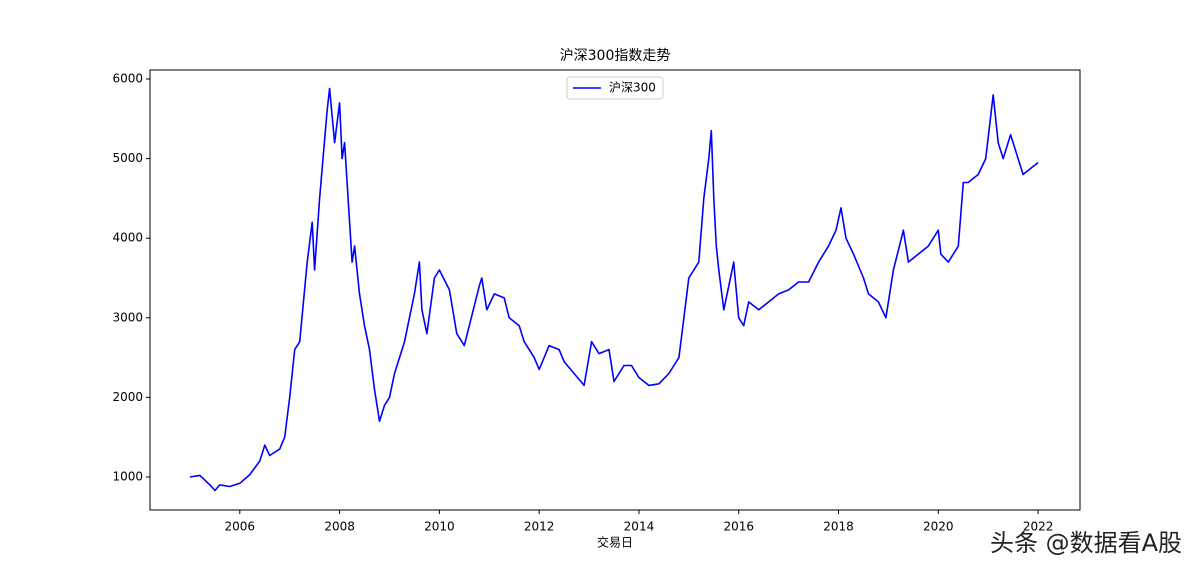 This screenshot has width=1200, height=575. What do you see at coordinates (240, 527) in the screenshot?
I see `x-tick-label: 2006` at bounding box center [240, 527].